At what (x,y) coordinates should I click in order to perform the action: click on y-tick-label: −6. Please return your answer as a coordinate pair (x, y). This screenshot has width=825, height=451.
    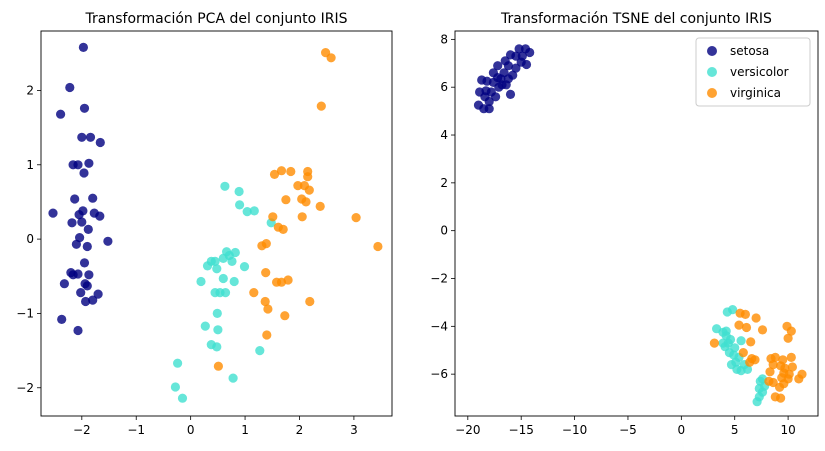
    Looking at the image, I should click on (439, 374).